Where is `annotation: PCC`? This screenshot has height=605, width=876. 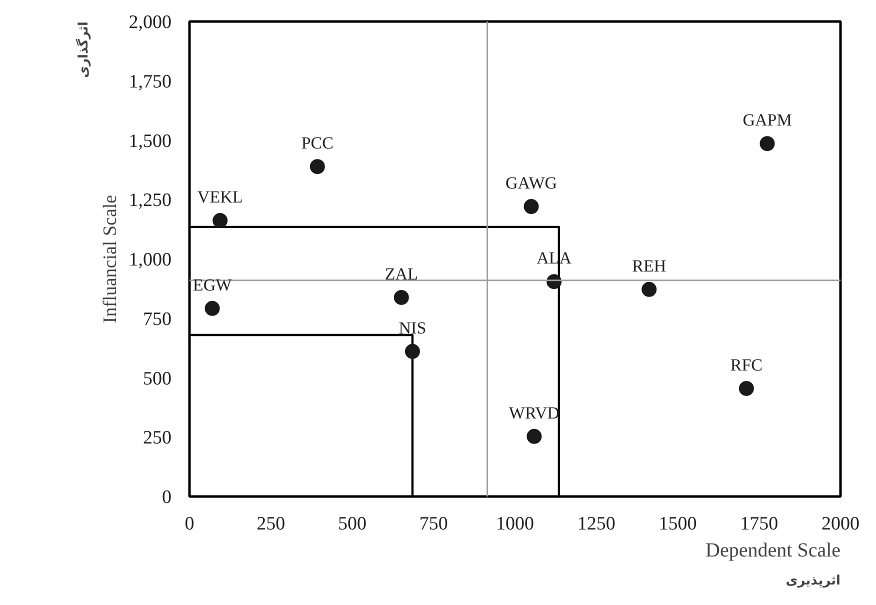 annotation: PCC is located at coordinates (317, 143).